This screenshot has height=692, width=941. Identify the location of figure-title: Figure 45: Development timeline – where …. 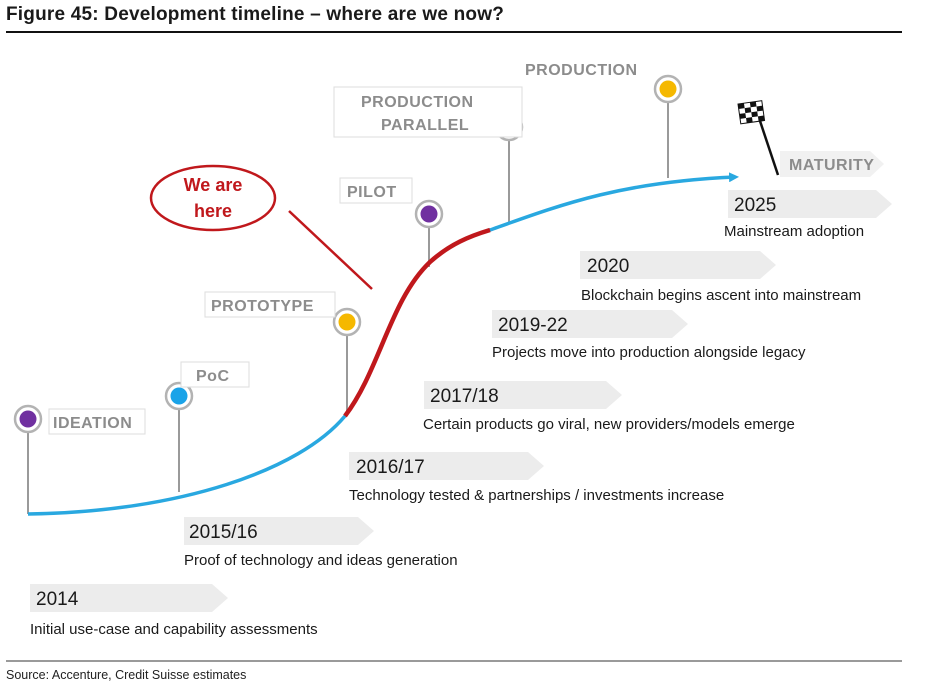
(255, 14).